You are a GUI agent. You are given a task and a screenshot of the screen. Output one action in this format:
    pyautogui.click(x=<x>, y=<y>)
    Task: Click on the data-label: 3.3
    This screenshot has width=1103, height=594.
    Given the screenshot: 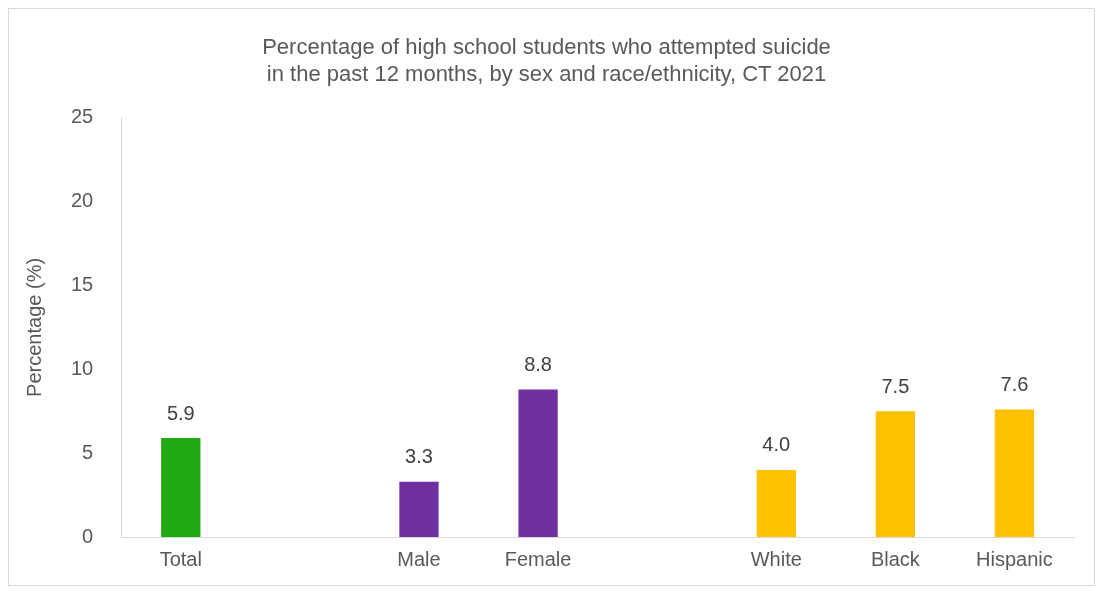 What is the action you would take?
    pyautogui.click(x=419, y=456)
    